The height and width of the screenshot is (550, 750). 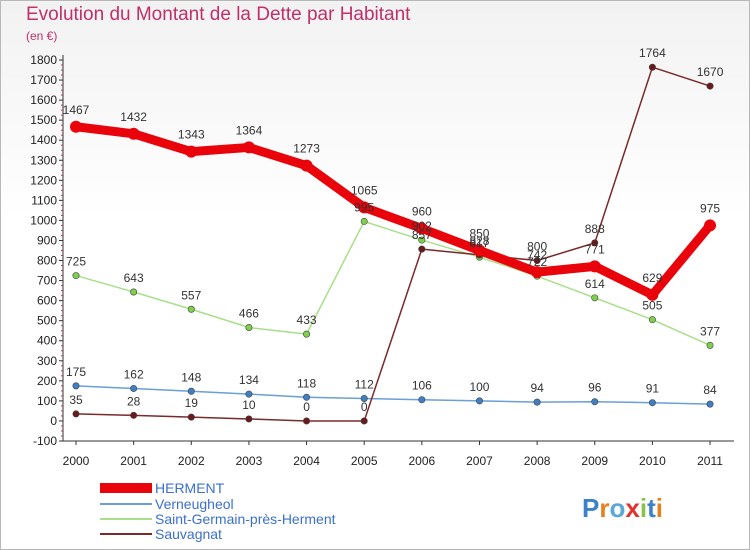 What do you see at coordinates (249, 405) in the screenshot?
I see `data-label-sauvagnat: 10` at bounding box center [249, 405].